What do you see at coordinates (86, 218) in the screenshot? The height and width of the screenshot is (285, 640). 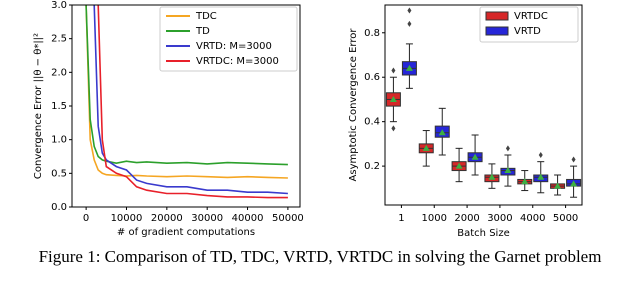 I see `x-tick-label: 0` at bounding box center [86, 218].